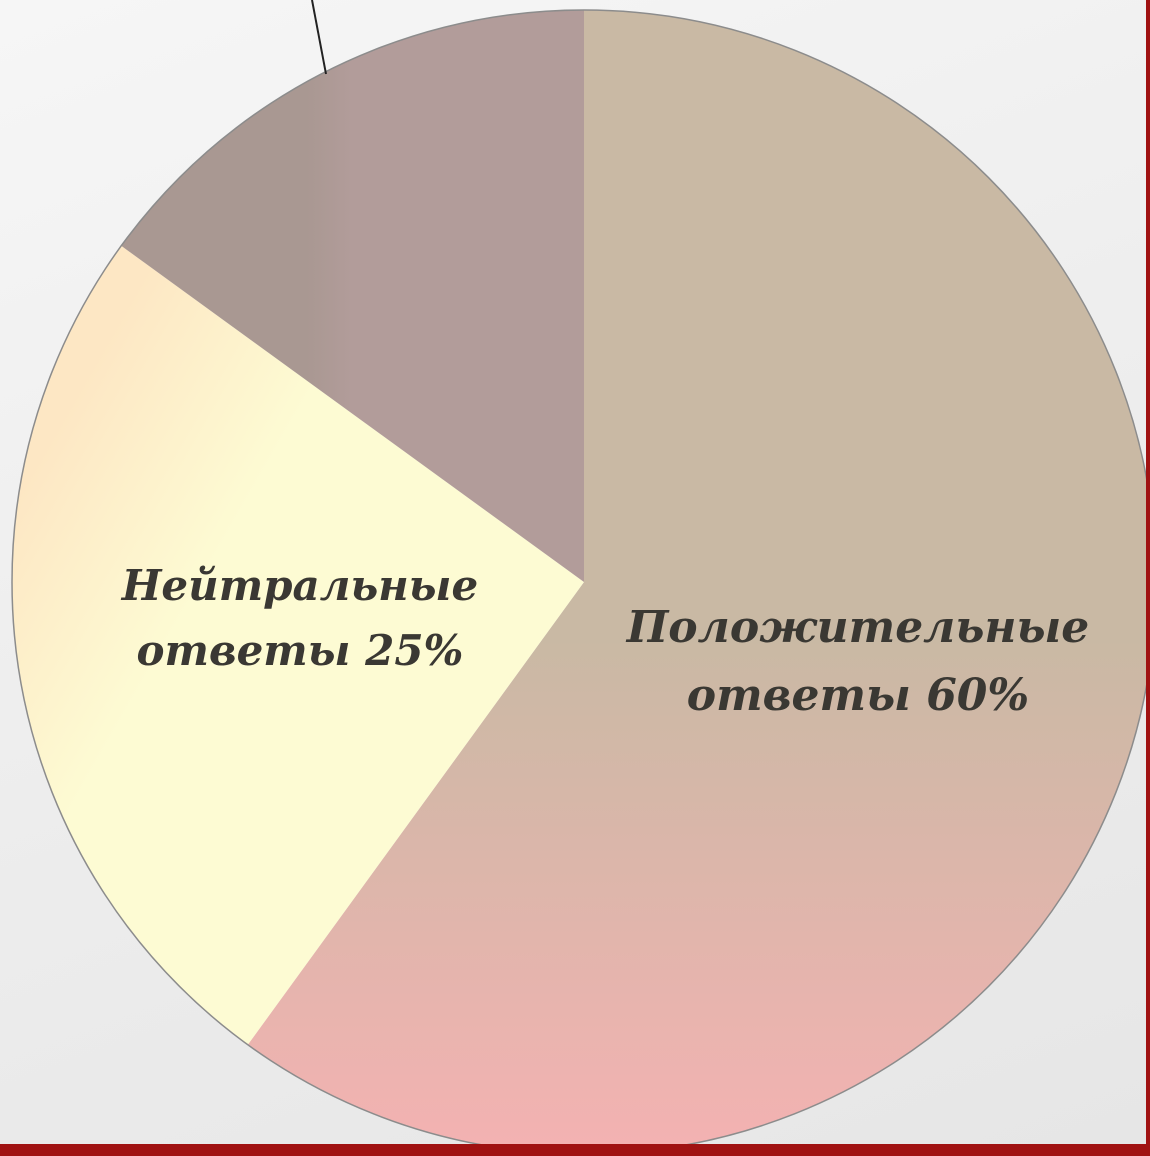 The width and height of the screenshot is (1150, 1156). I want to click on label-neutral-line: ответы 25%, so click(300, 650).